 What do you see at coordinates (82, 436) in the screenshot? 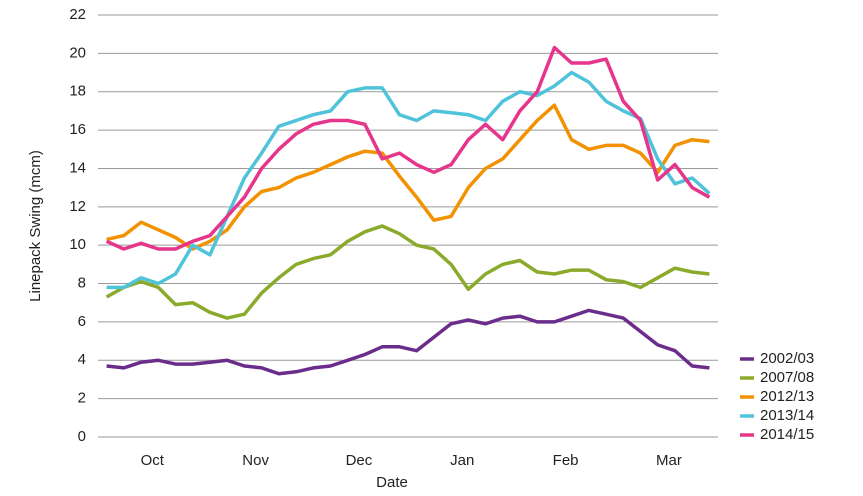
I see `y-tick-label: 0` at bounding box center [82, 436].